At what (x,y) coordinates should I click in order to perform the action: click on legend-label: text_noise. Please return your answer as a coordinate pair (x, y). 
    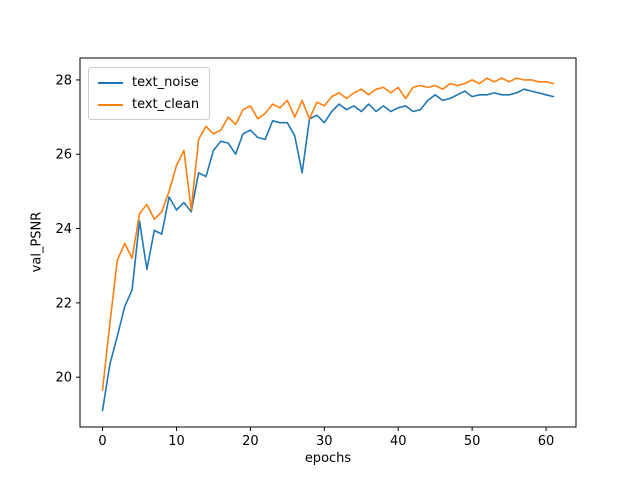
    Looking at the image, I should click on (165, 82).